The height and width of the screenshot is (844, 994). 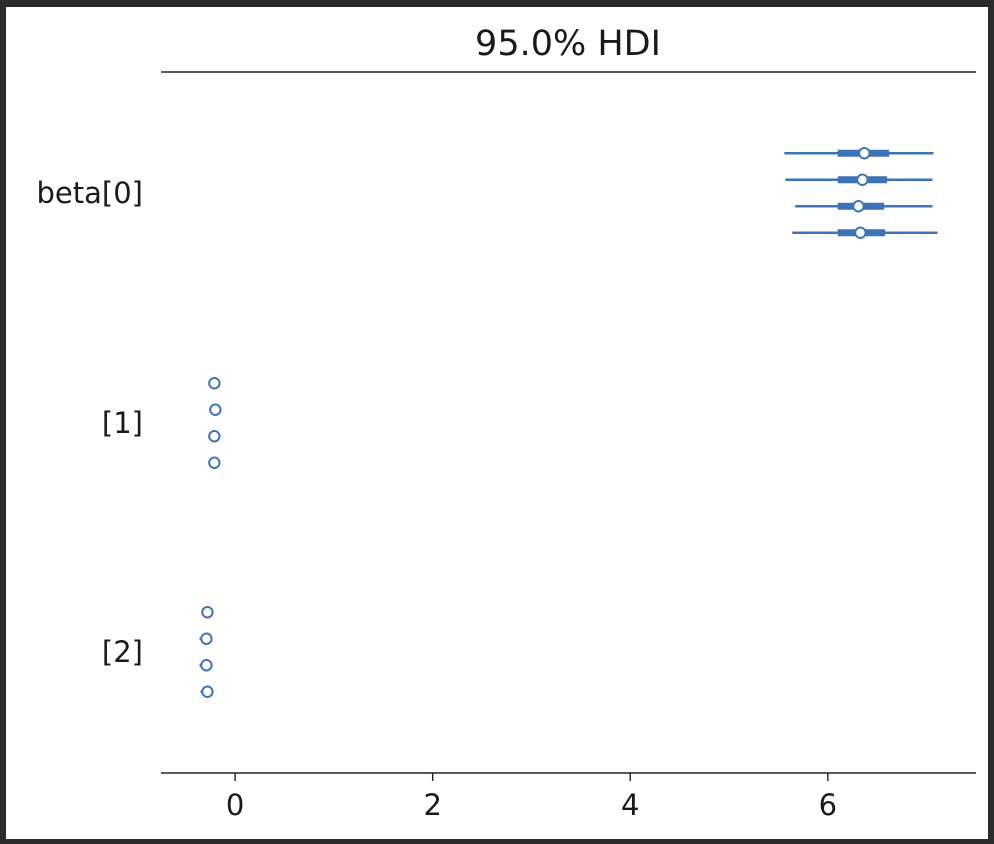 I want to click on y-tick-label: beta[0], so click(x=90, y=193).